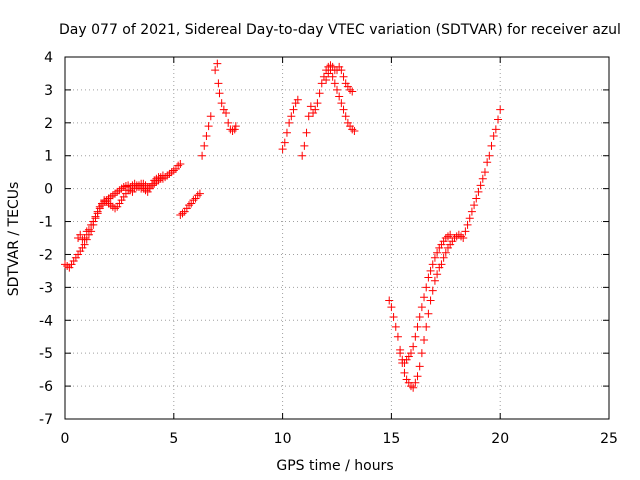 The height and width of the screenshot is (480, 640). I want to click on y-tick-label: -3, so click(46, 288).